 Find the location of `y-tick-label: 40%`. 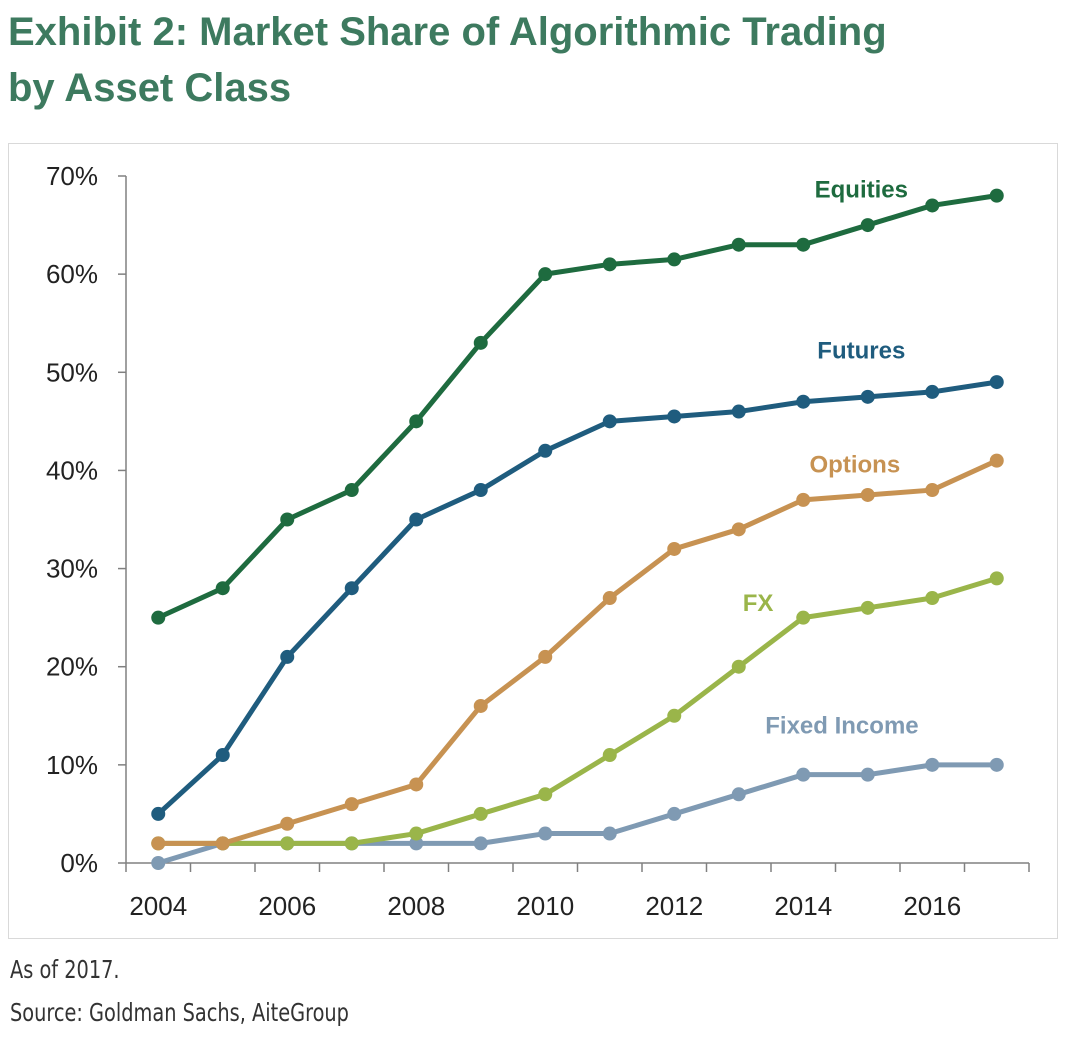

y-tick-label: 40% is located at coordinates (72, 470).